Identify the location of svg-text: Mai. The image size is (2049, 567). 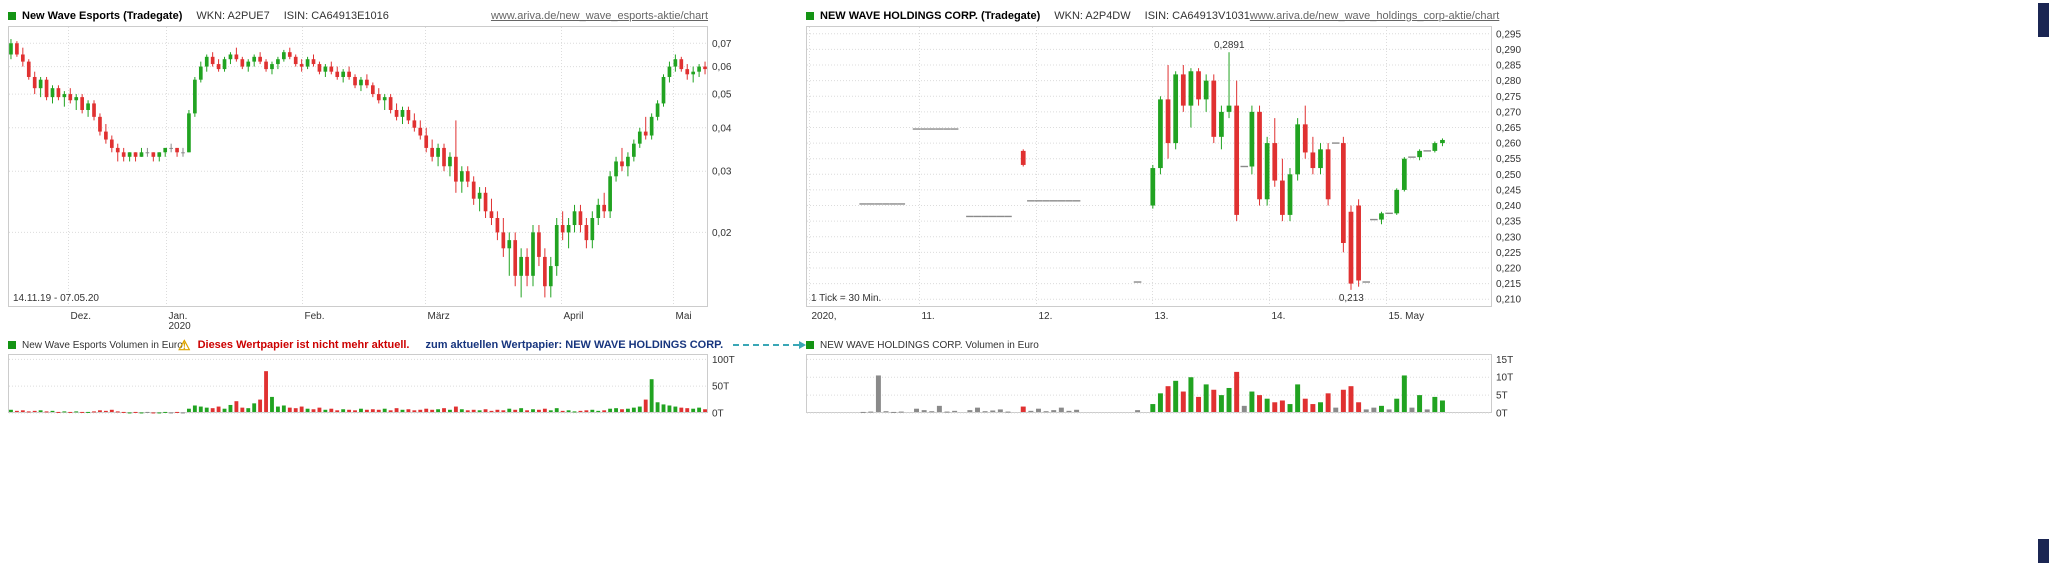
(684, 316).